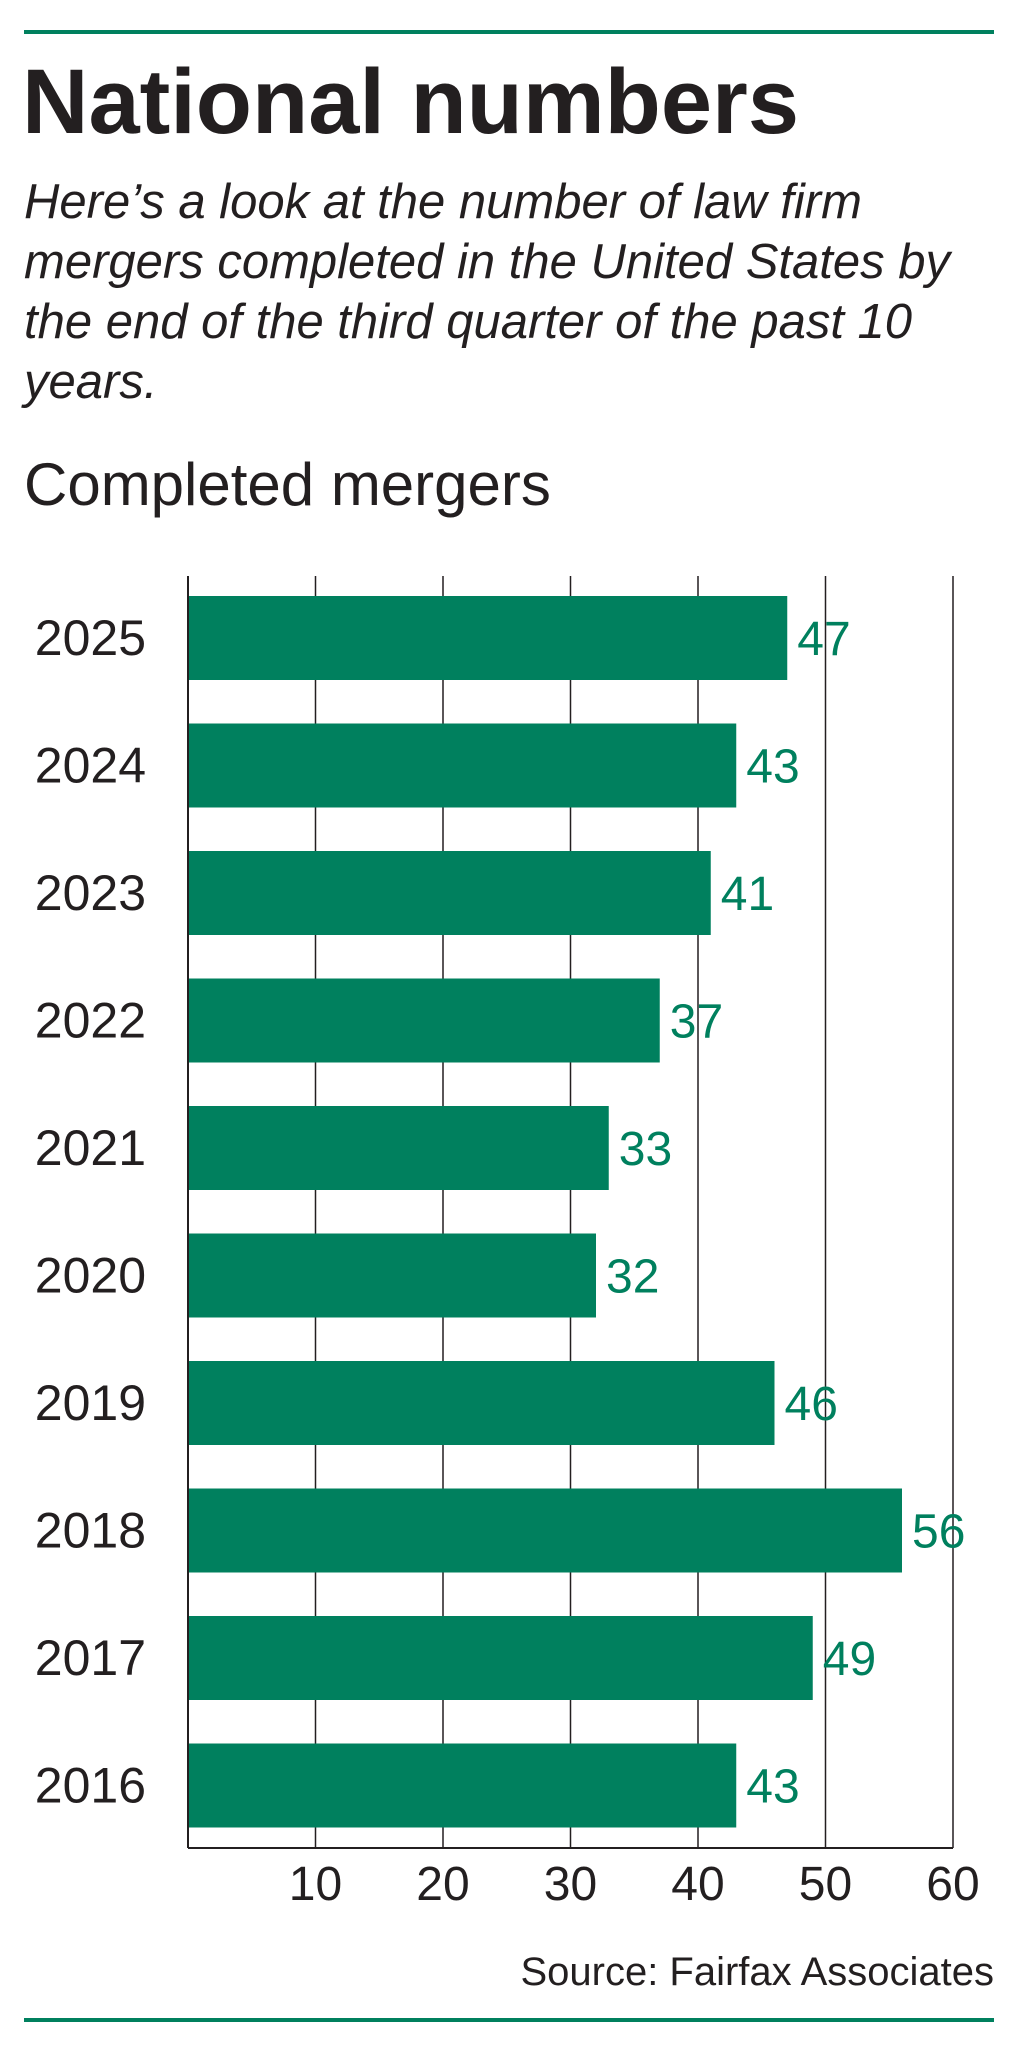  I want to click on data-label-2023: 41, so click(747, 894).